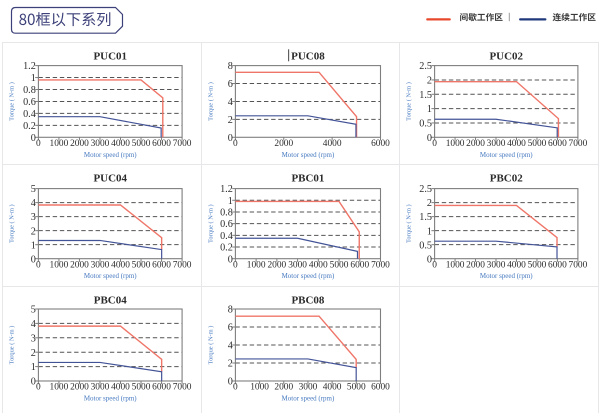  What do you see at coordinates (33, 189) in the screenshot?
I see `svg-text: 5` at bounding box center [33, 189].